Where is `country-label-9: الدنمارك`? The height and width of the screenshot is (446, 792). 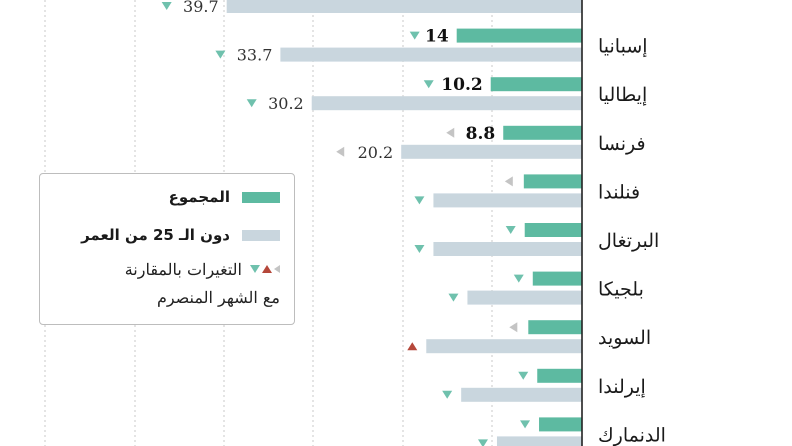
country-label-9: الدنمارك is located at coordinates (632, 435).